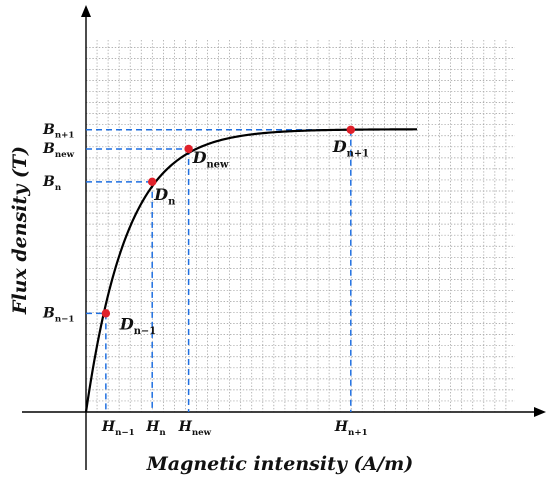 This screenshot has height=479, width=550. I want to click on y-axis-arrow, so click(86, 11).